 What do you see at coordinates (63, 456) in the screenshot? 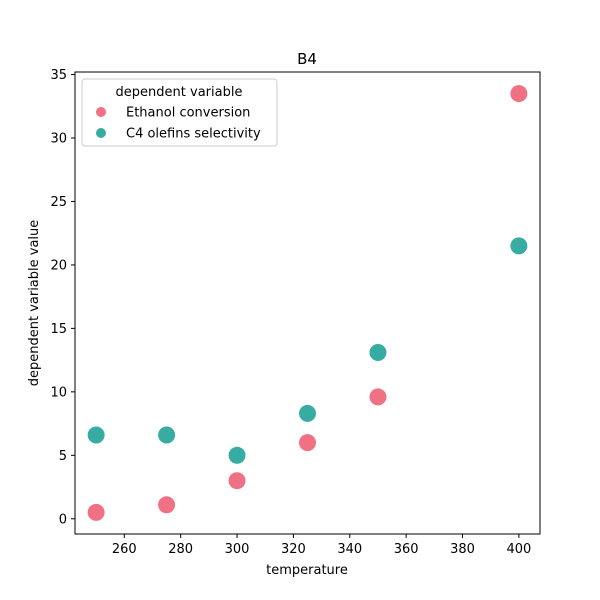
I see `y-tick-label: 5` at bounding box center [63, 456].